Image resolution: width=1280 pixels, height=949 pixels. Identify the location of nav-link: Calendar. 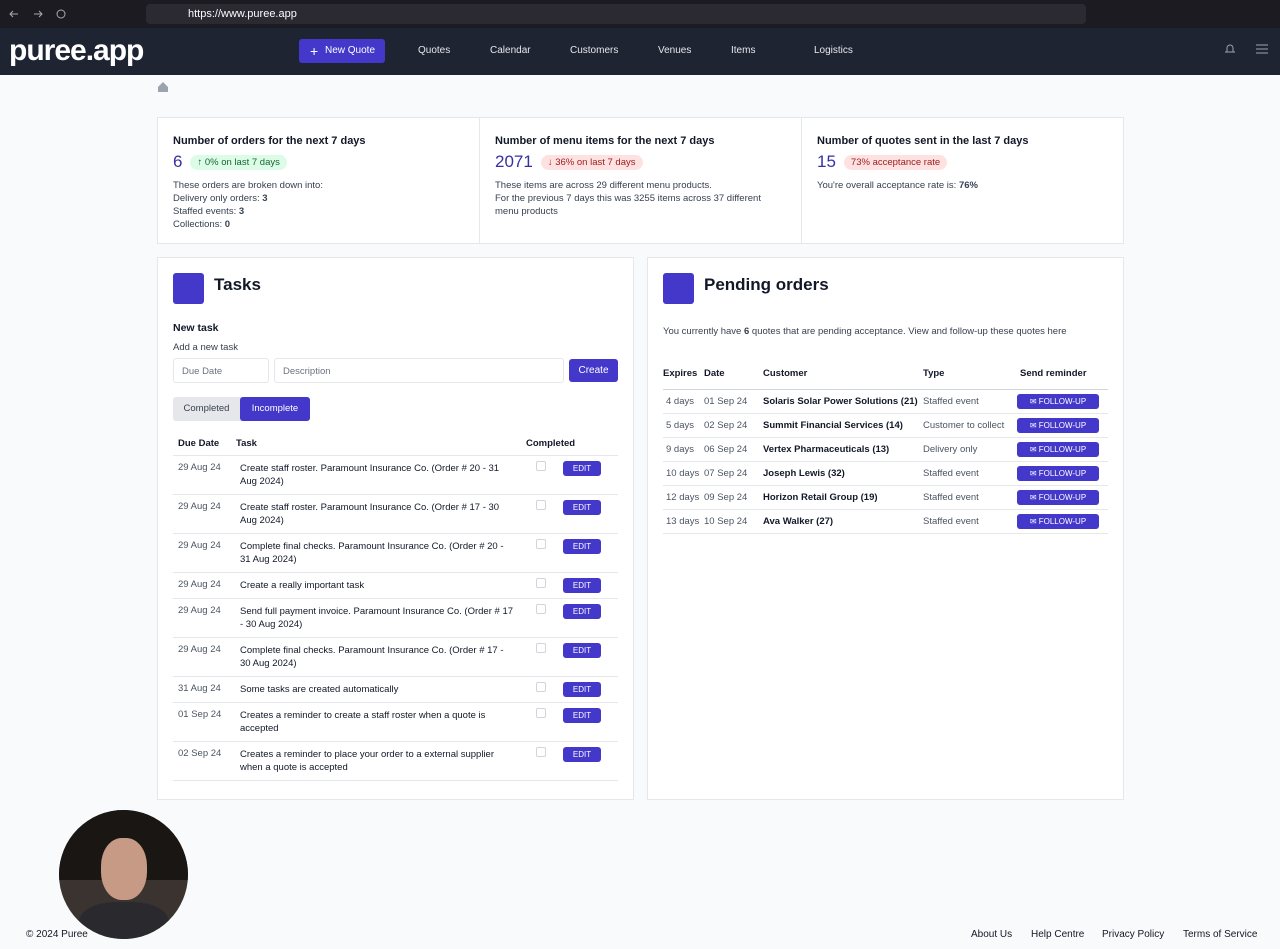
(510, 50).